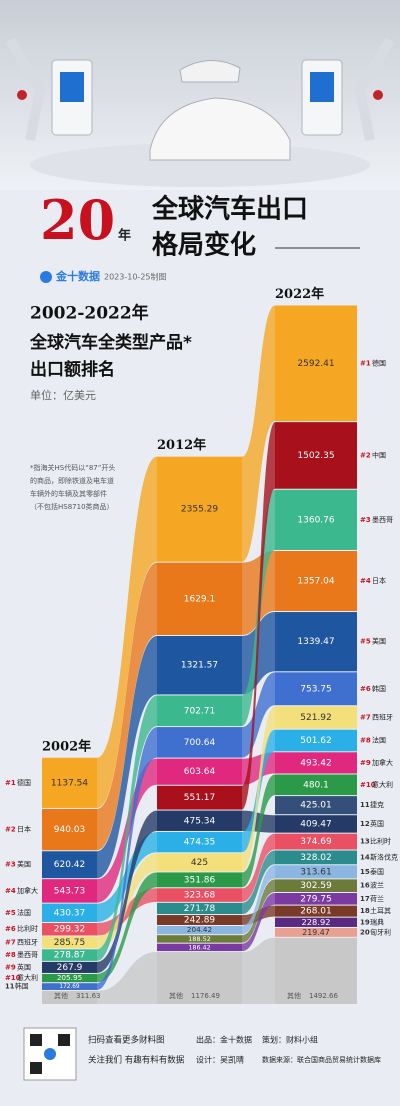 Image resolution: width=400 pixels, height=1106 pixels. Describe the element at coordinates (70, 865) in the screenshot. I see `value-label: 620.42` at that location.